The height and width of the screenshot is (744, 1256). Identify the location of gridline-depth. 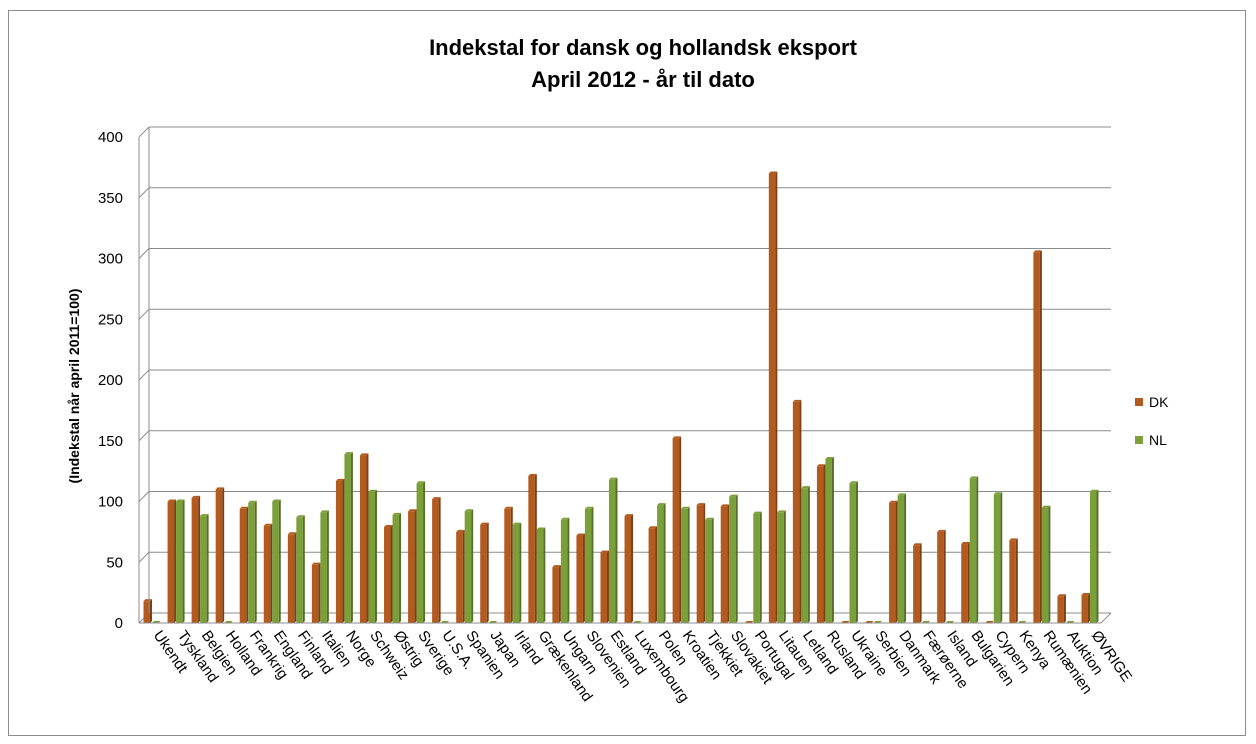
(144, 557).